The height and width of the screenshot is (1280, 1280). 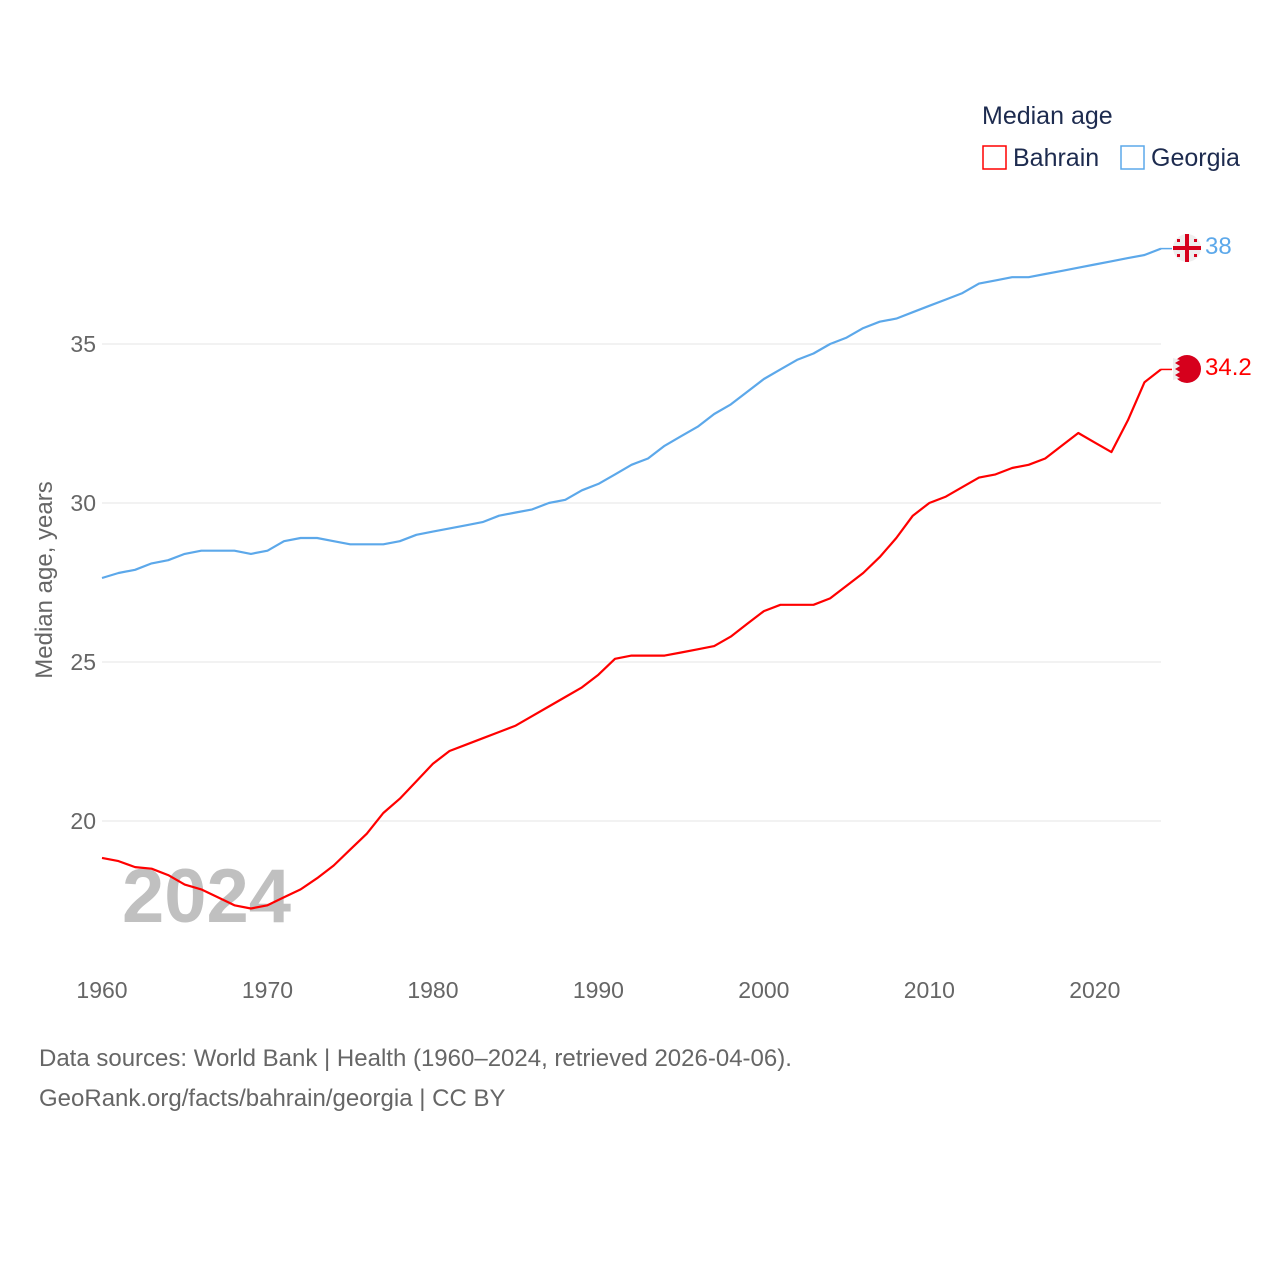 I want to click on x-tick-label-2020: 2020, so click(x=1094, y=990).